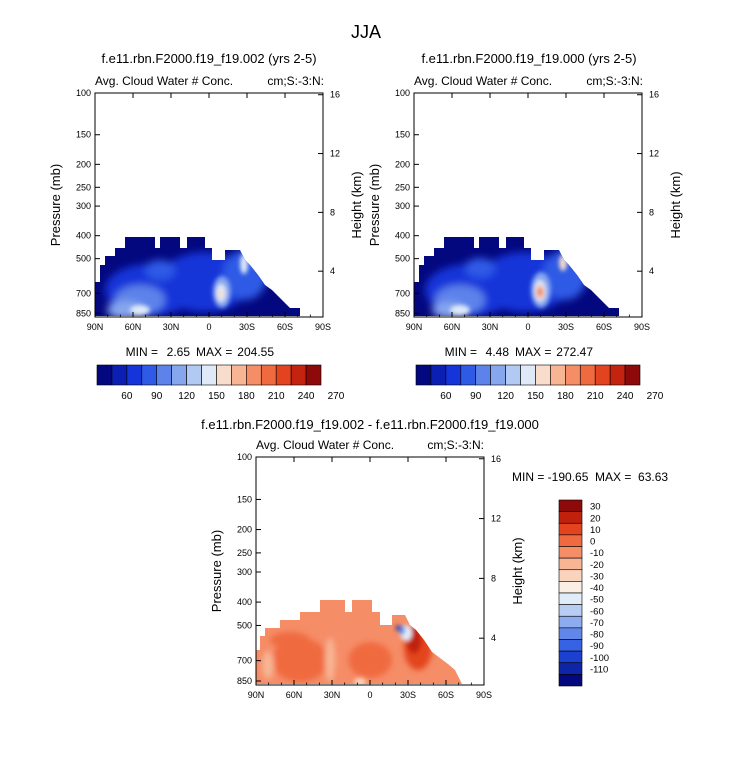 The width and height of the screenshot is (733, 784). I want to click on panel-2-colorbar: 60 90 120 150 180 210 240 270, so click(539, 383).